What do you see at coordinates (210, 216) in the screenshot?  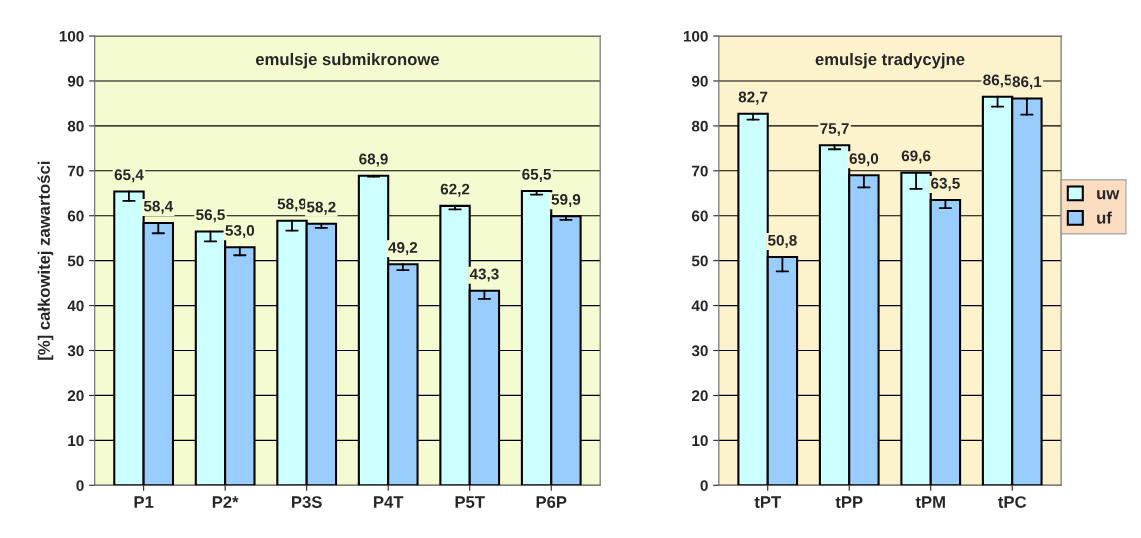 I see `data-label: 56,5` at bounding box center [210, 216].